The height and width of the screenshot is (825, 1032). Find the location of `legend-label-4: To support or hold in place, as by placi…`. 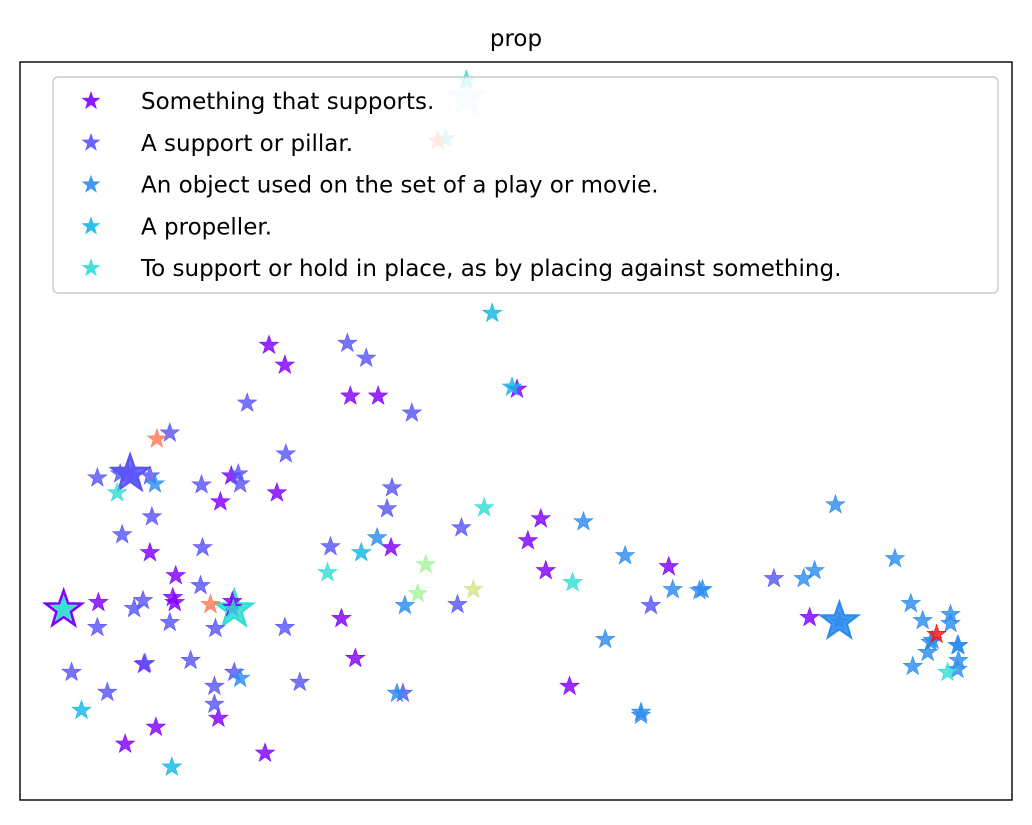

legend-label-4: To support or hold in place, as by placi… is located at coordinates (490, 269).